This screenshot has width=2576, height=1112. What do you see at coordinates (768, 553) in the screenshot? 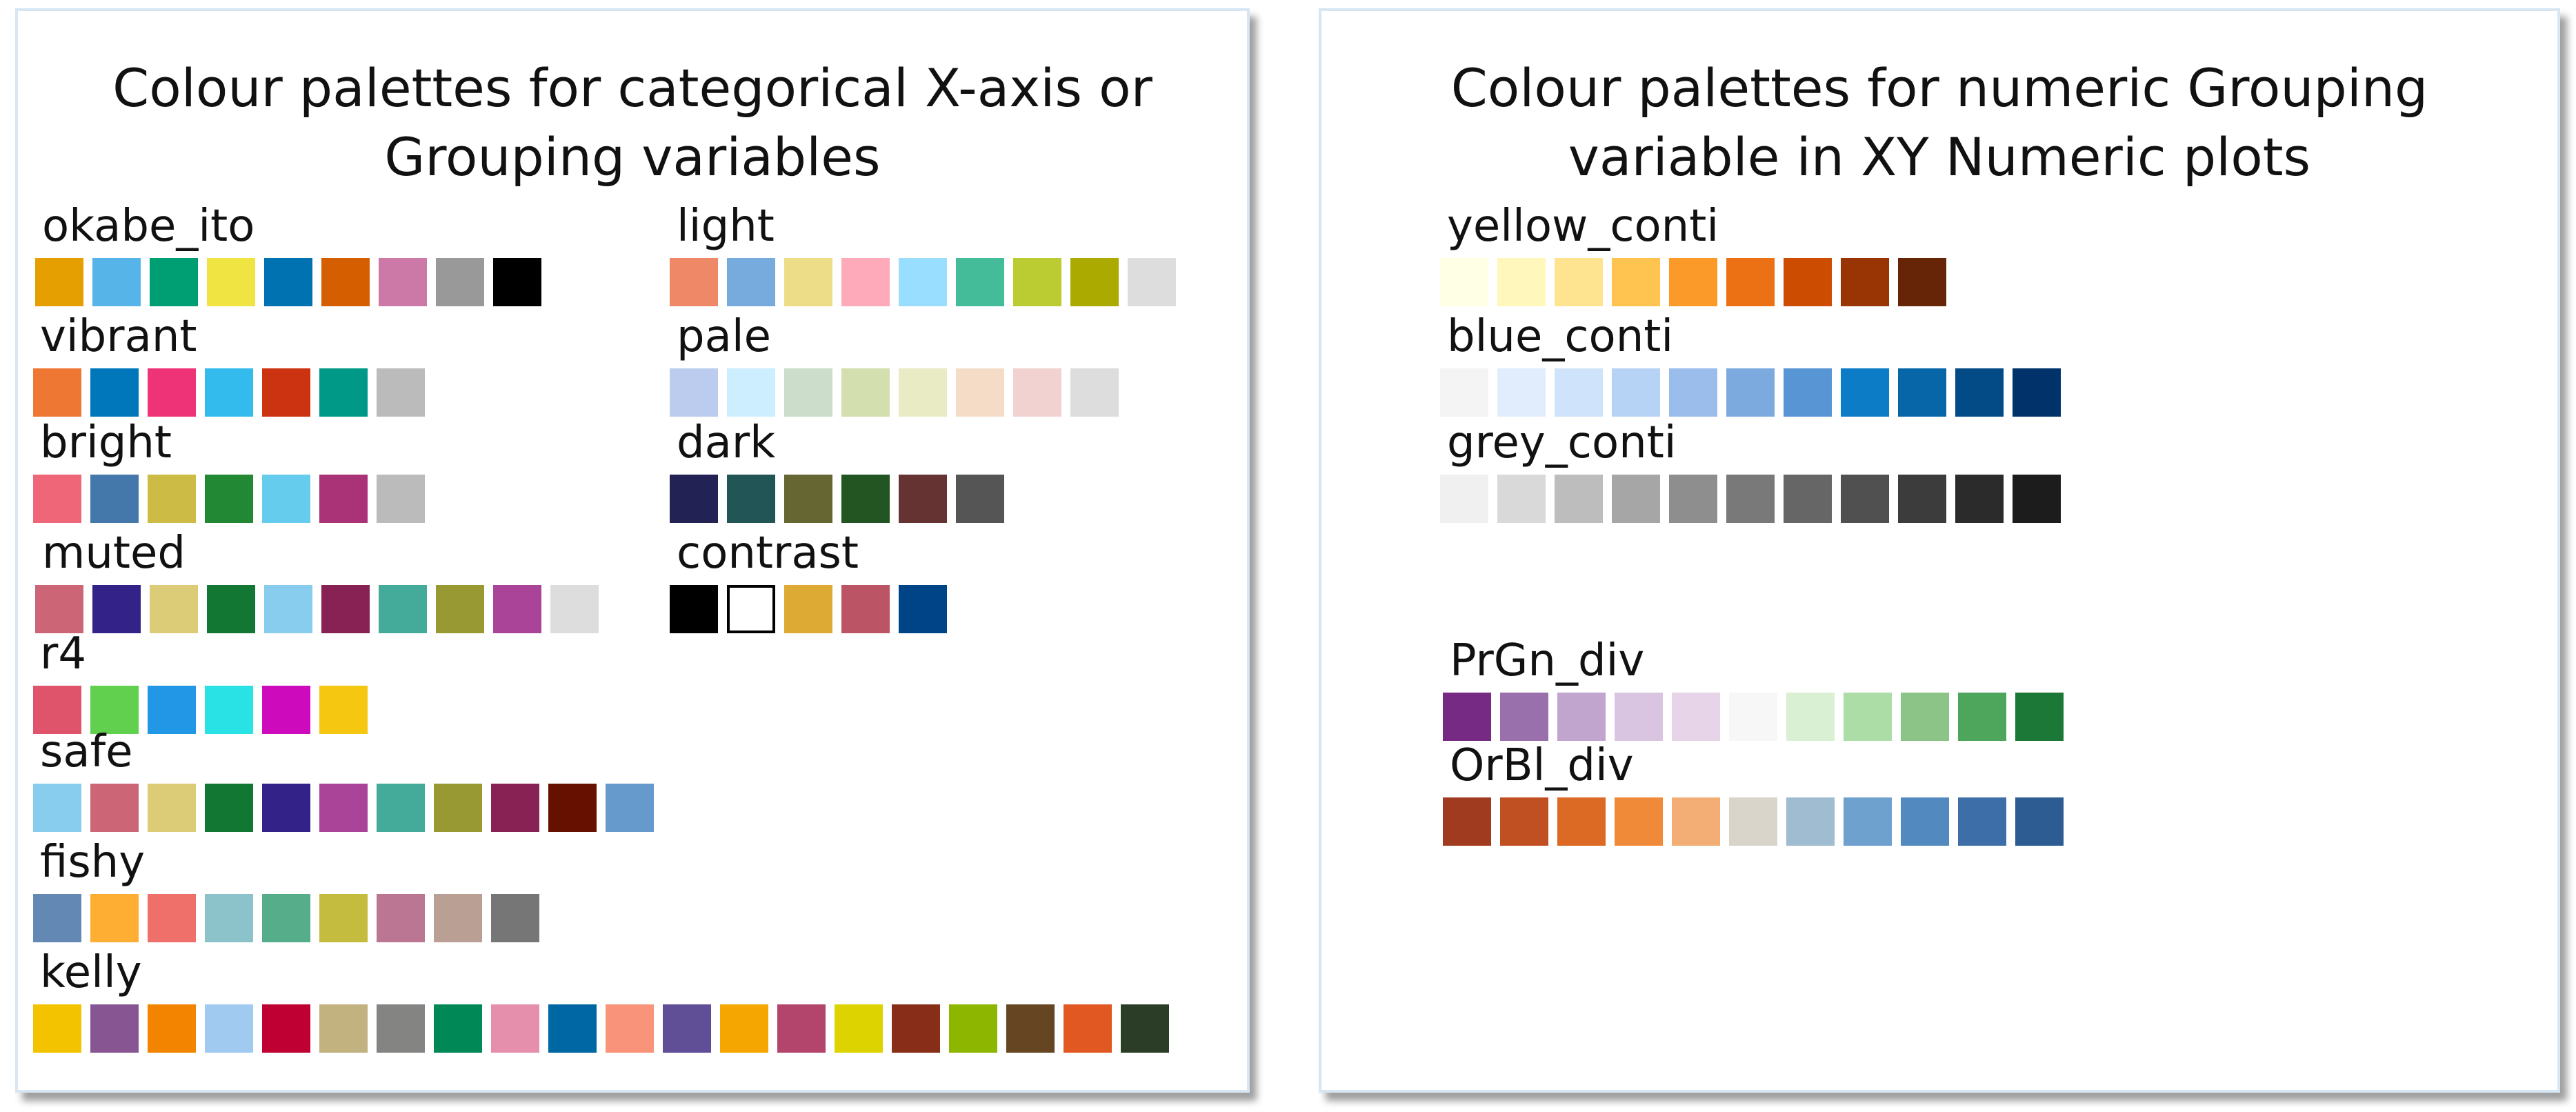
I see `palette-name: contrast` at bounding box center [768, 553].